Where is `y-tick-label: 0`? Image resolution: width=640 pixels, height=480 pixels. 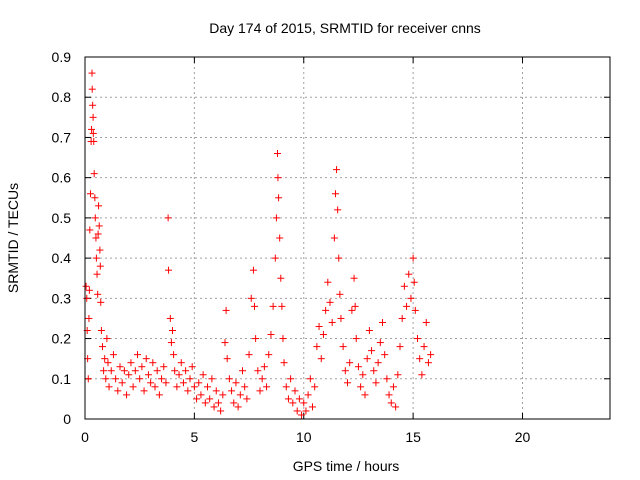
y-tick-label: 0 is located at coordinates (67, 419).